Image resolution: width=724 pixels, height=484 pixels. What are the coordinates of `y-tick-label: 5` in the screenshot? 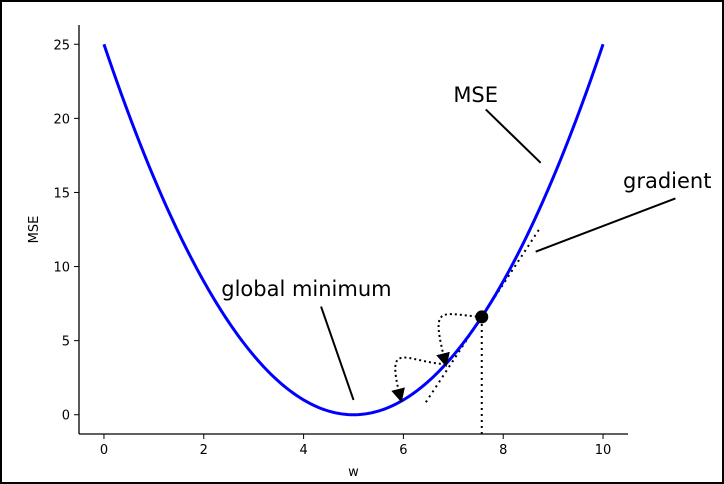 It's located at (66, 342).